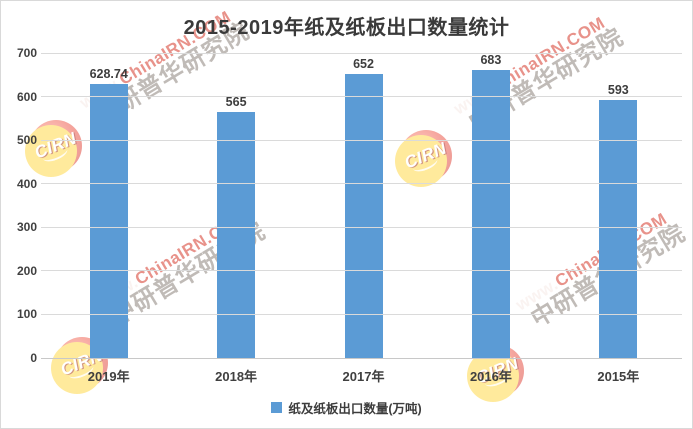 This screenshot has width=693, height=429. I want to click on chart-title: 2015-2019年纸及纸板出口数量统计, so click(346, 28).